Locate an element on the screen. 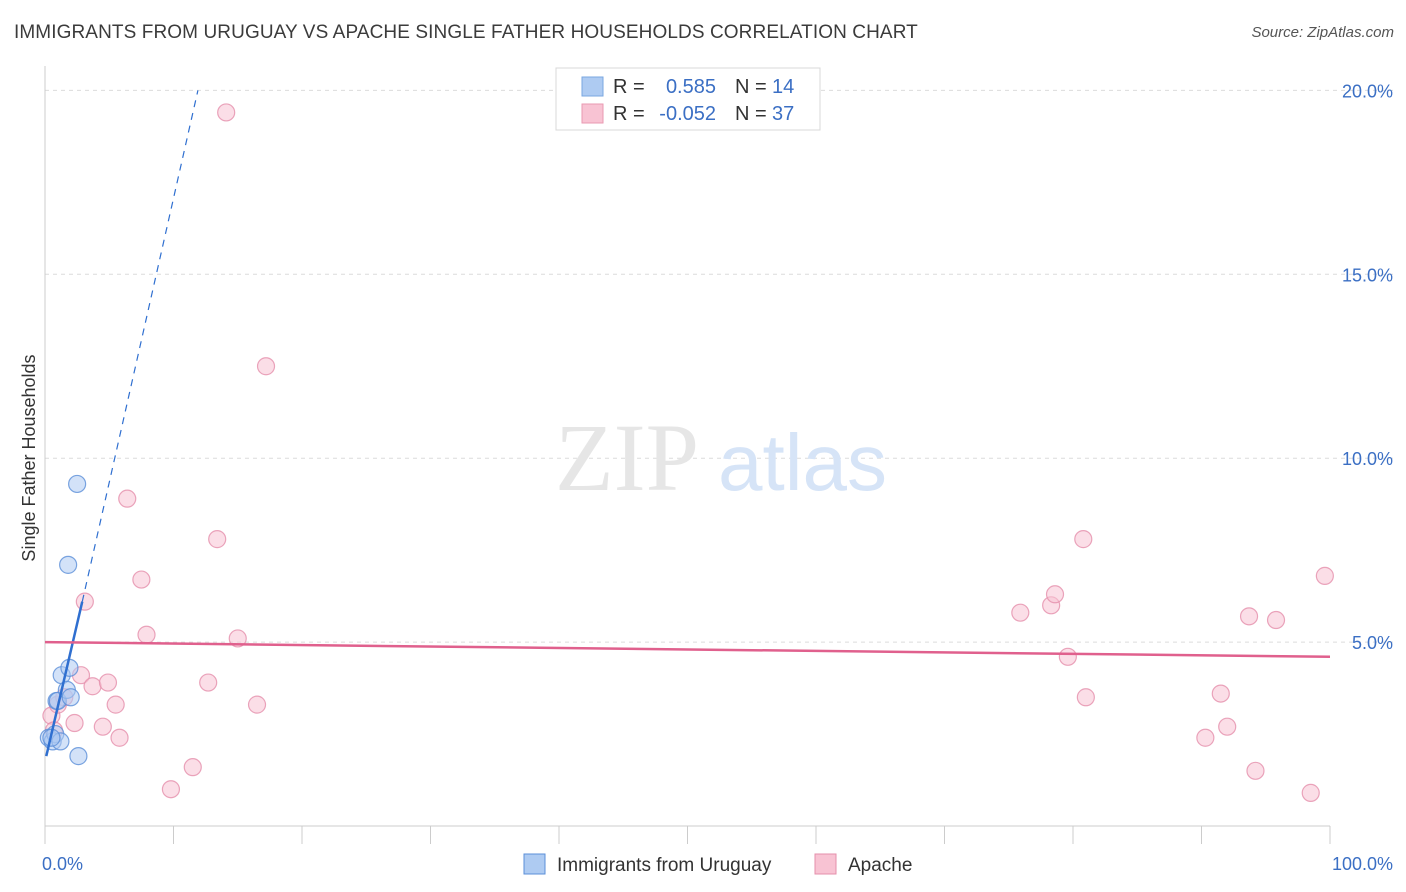  series-legend: Immigrants from Uruguay Apache is located at coordinates (717, 864).